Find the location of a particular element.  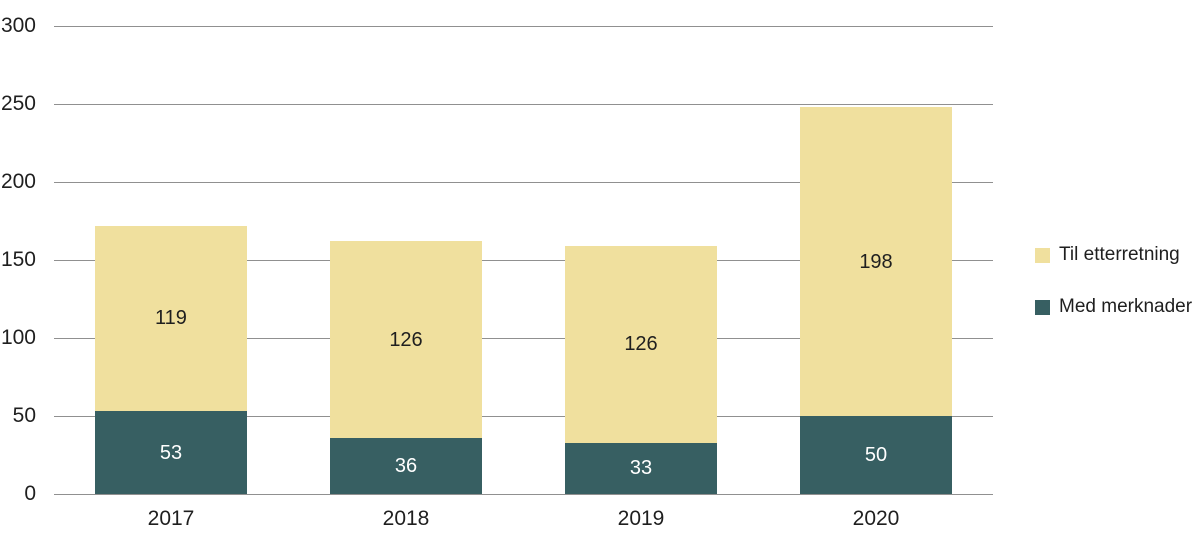

bar-2020-til-etterretning: 198 is located at coordinates (876, 261).